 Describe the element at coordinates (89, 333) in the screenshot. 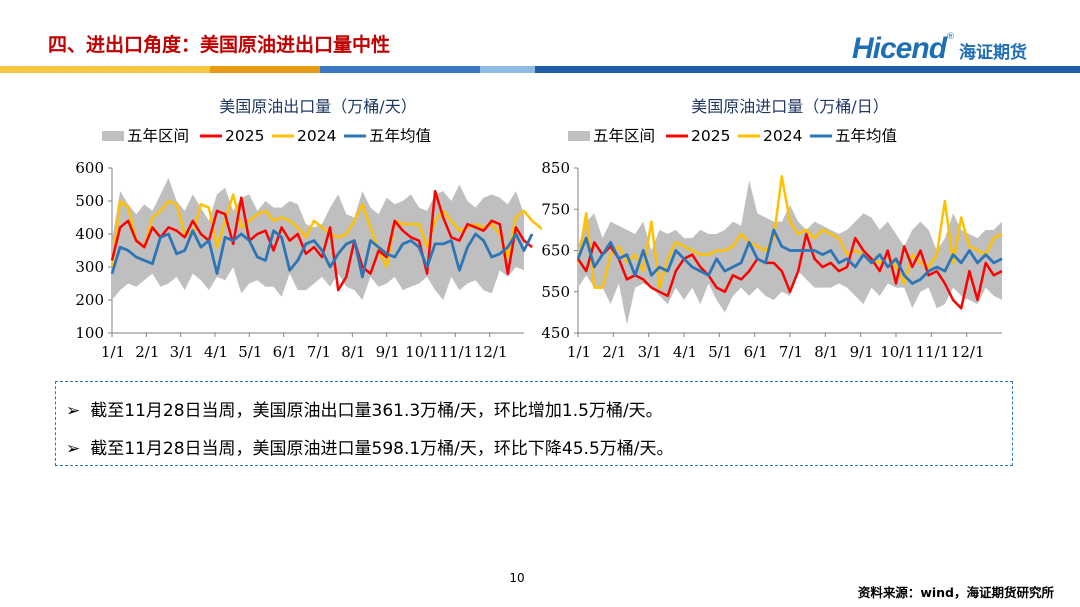

I see `export-y-tick-label-0: 100` at that location.